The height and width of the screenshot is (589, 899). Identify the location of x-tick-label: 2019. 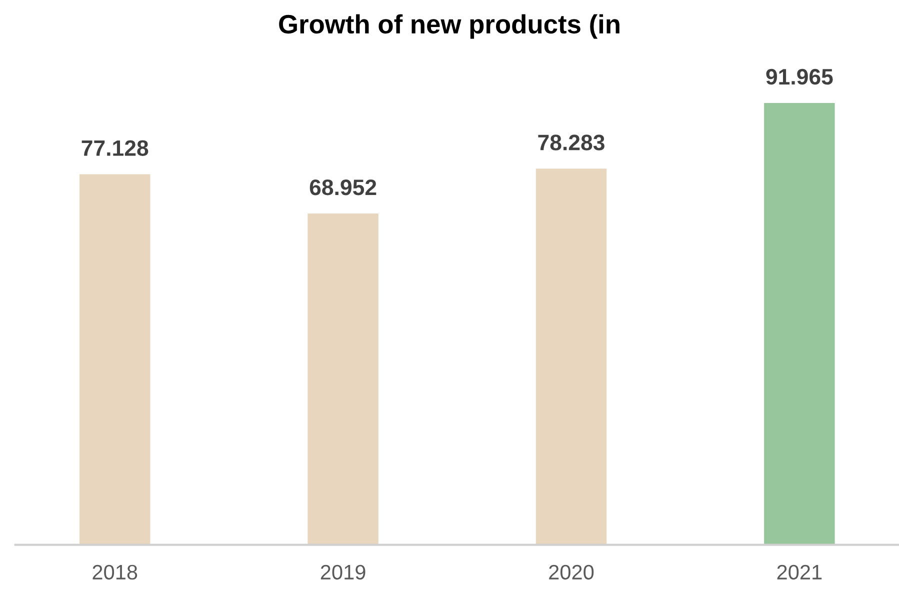
(343, 572).